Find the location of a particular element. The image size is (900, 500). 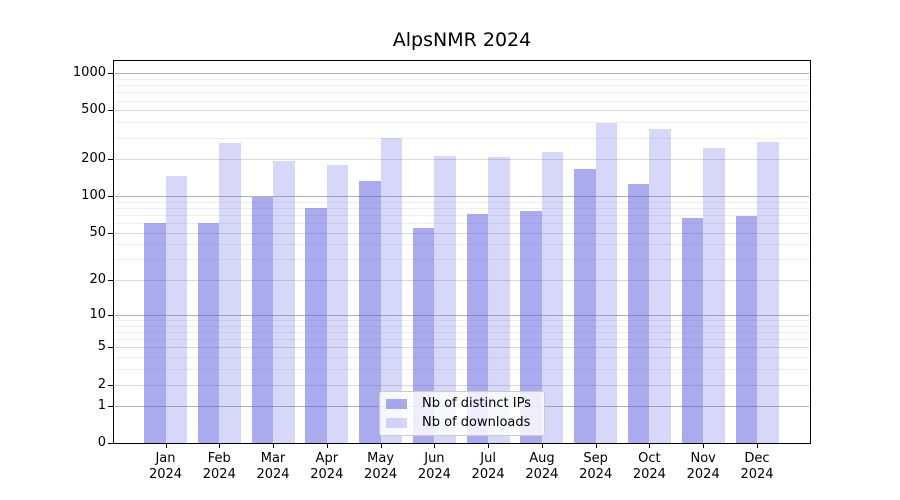

y-tick-label: 500 is located at coordinates (93, 110).